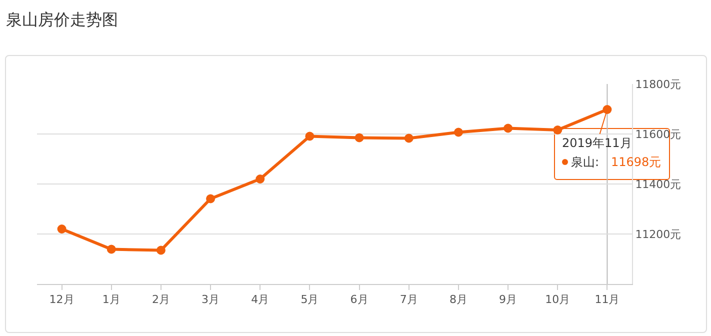  Describe the element at coordinates (458, 299) in the screenshot. I see `x-tick-label: 8月` at that location.